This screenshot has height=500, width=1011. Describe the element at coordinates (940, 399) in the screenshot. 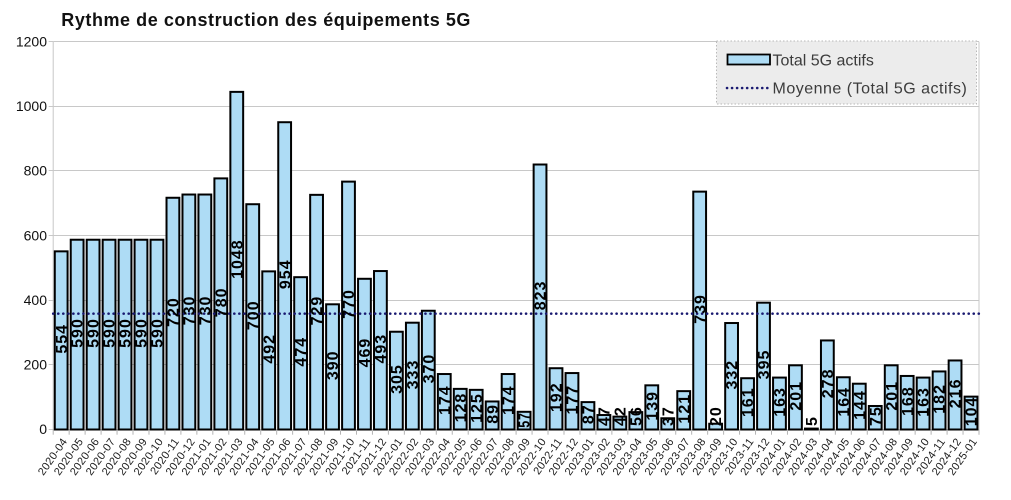

I see `svg-text: 182` at that location.